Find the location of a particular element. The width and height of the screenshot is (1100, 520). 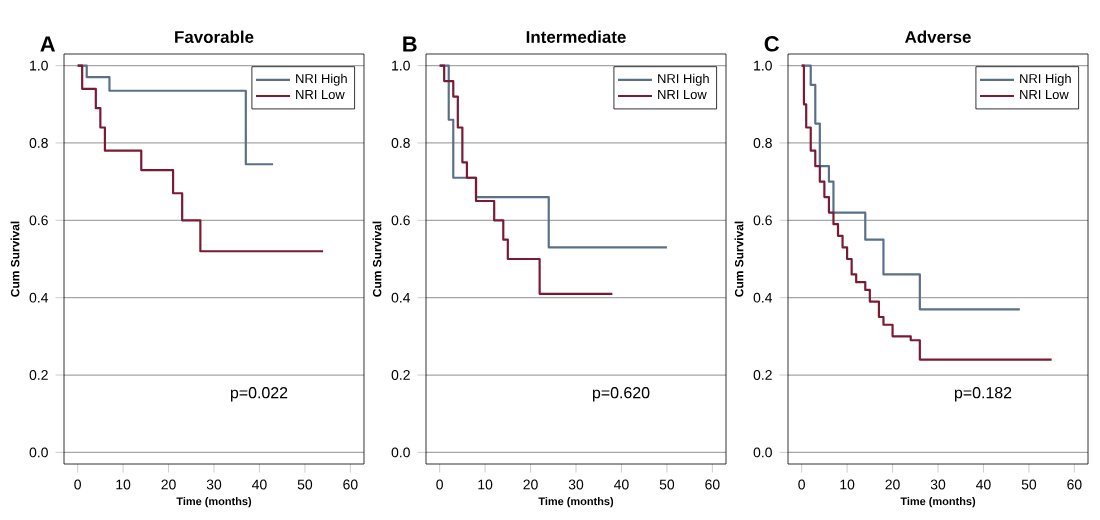

text: C is located at coordinates (772, 44).